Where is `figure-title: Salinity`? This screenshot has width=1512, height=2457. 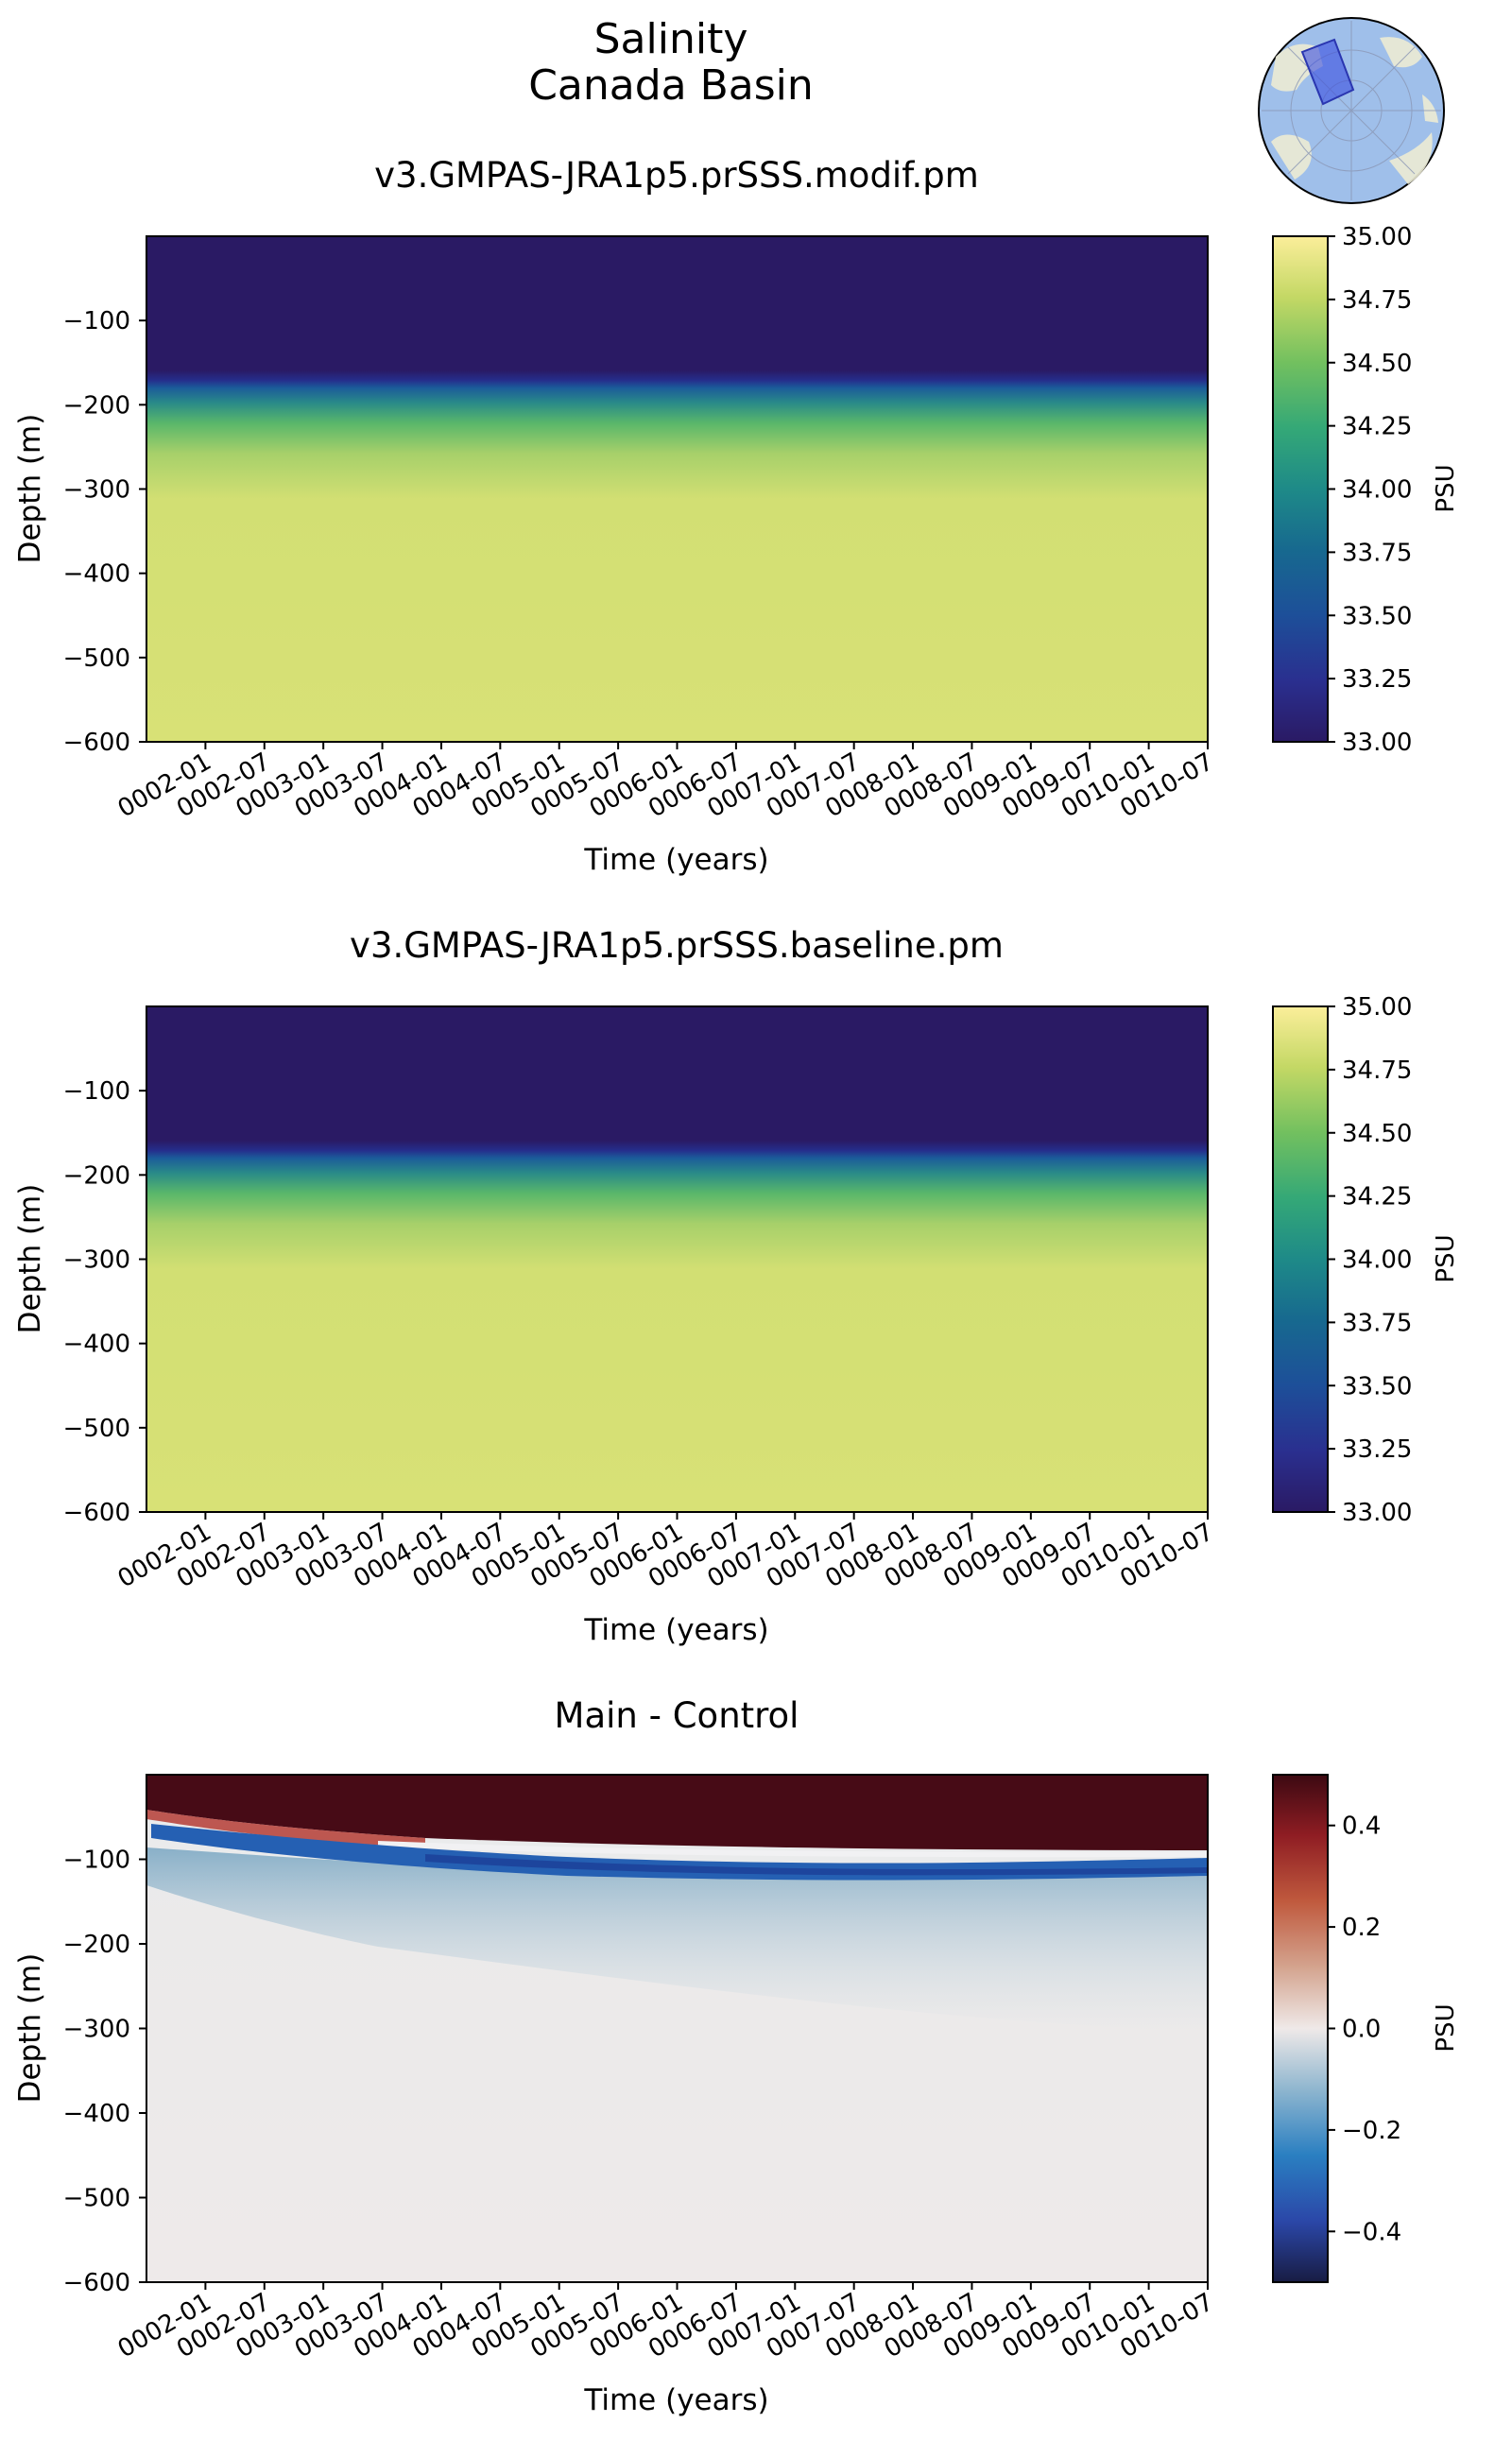 figure-title: Salinity is located at coordinates (671, 39).